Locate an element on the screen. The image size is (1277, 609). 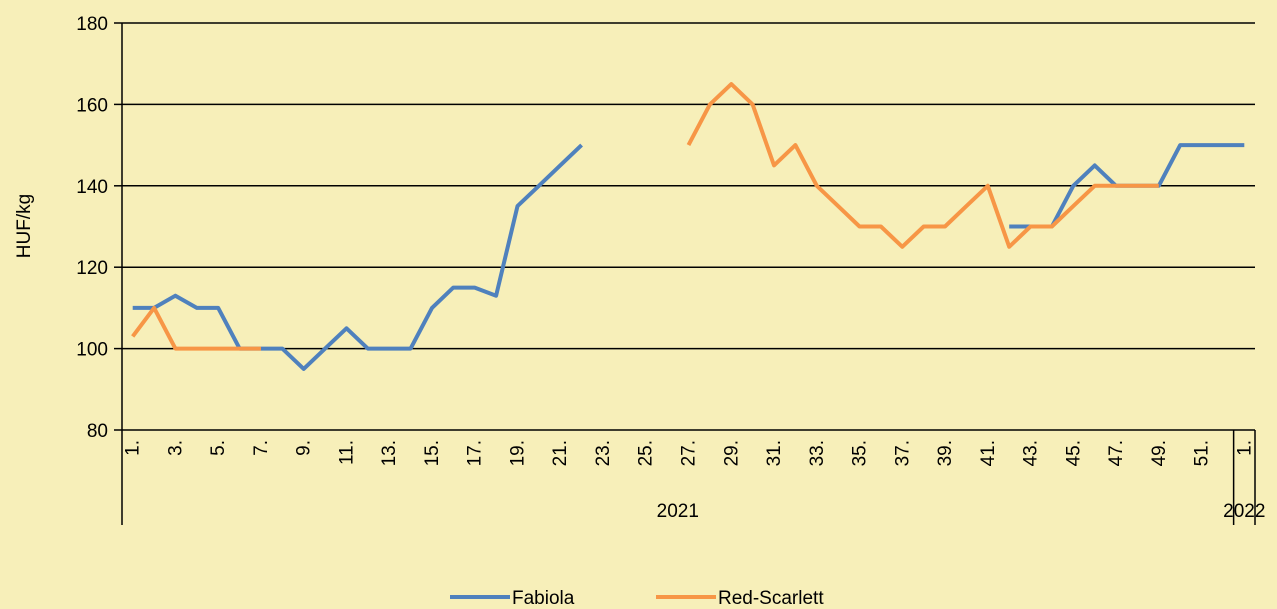
y-axis-label: HUF/kg is located at coordinates (24, 226).